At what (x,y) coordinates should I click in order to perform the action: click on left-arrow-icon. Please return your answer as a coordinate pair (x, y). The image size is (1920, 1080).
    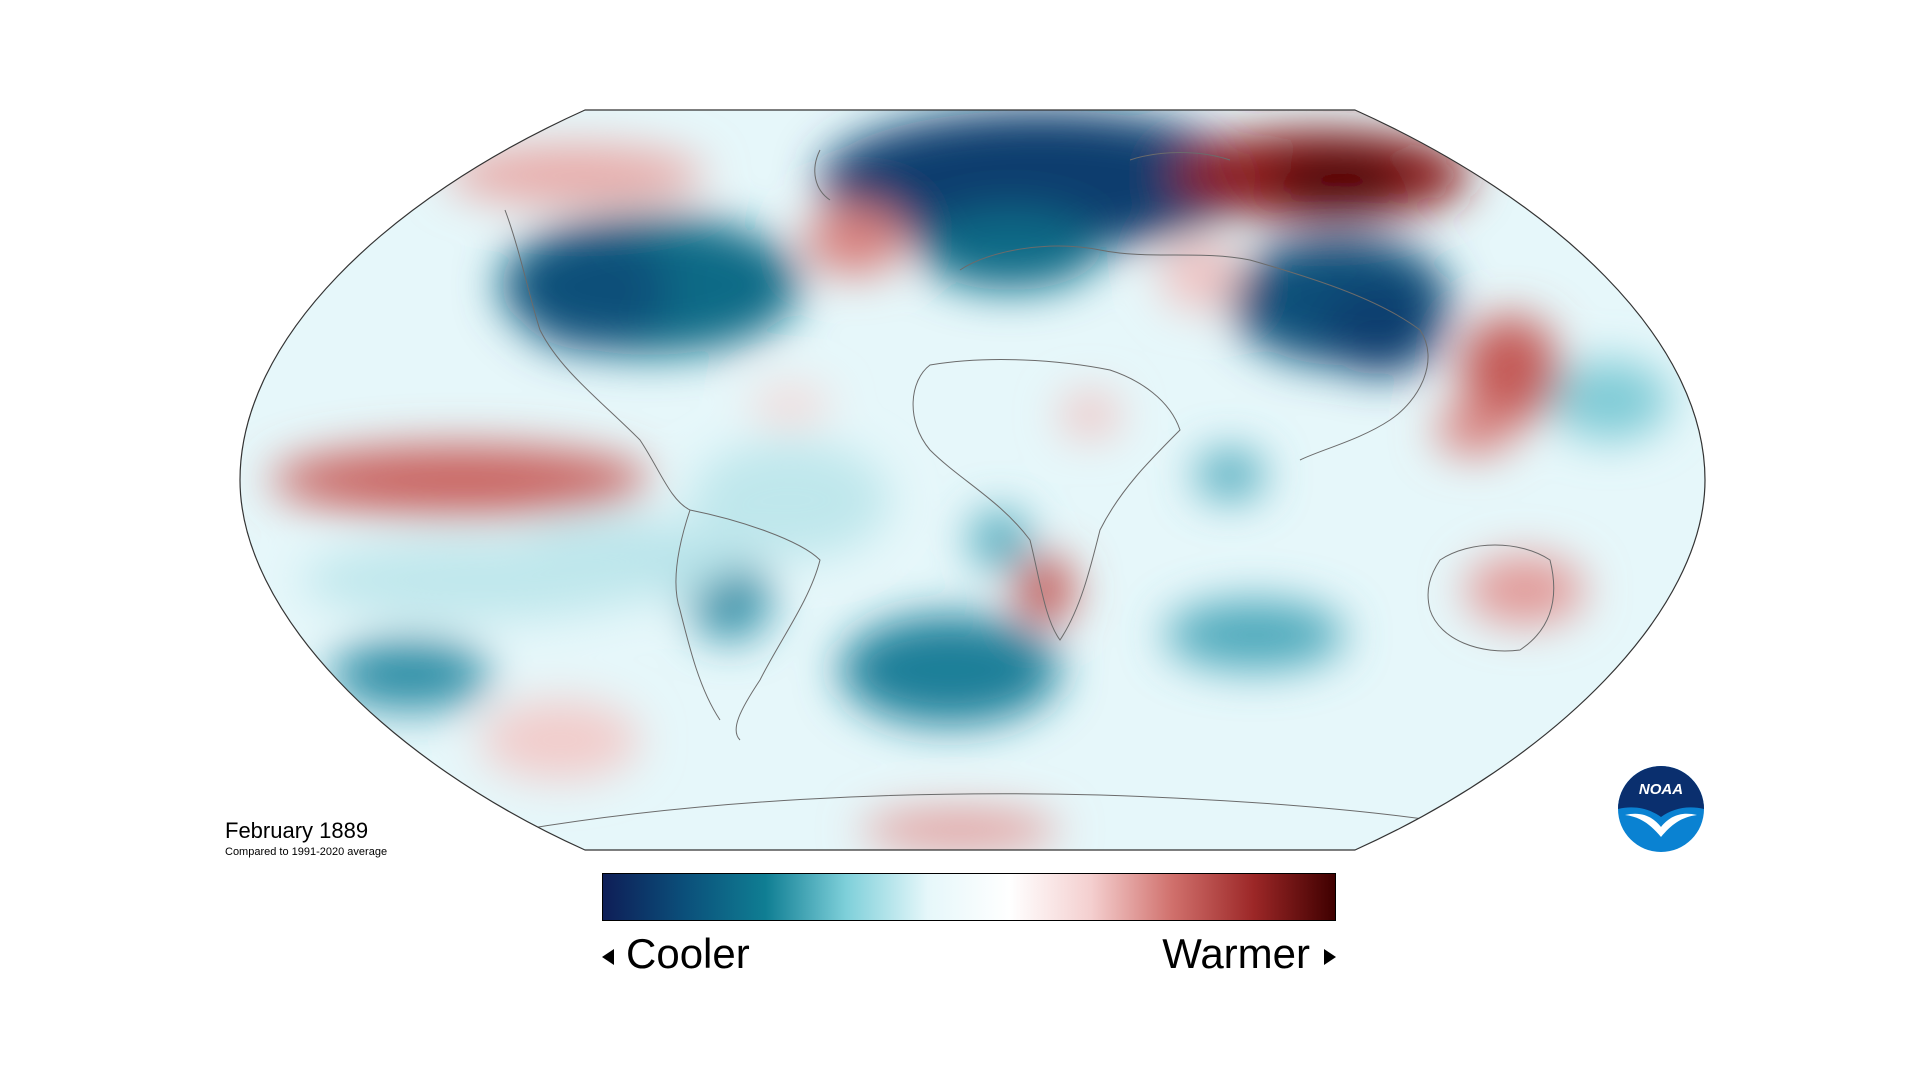
    Looking at the image, I should click on (608, 956).